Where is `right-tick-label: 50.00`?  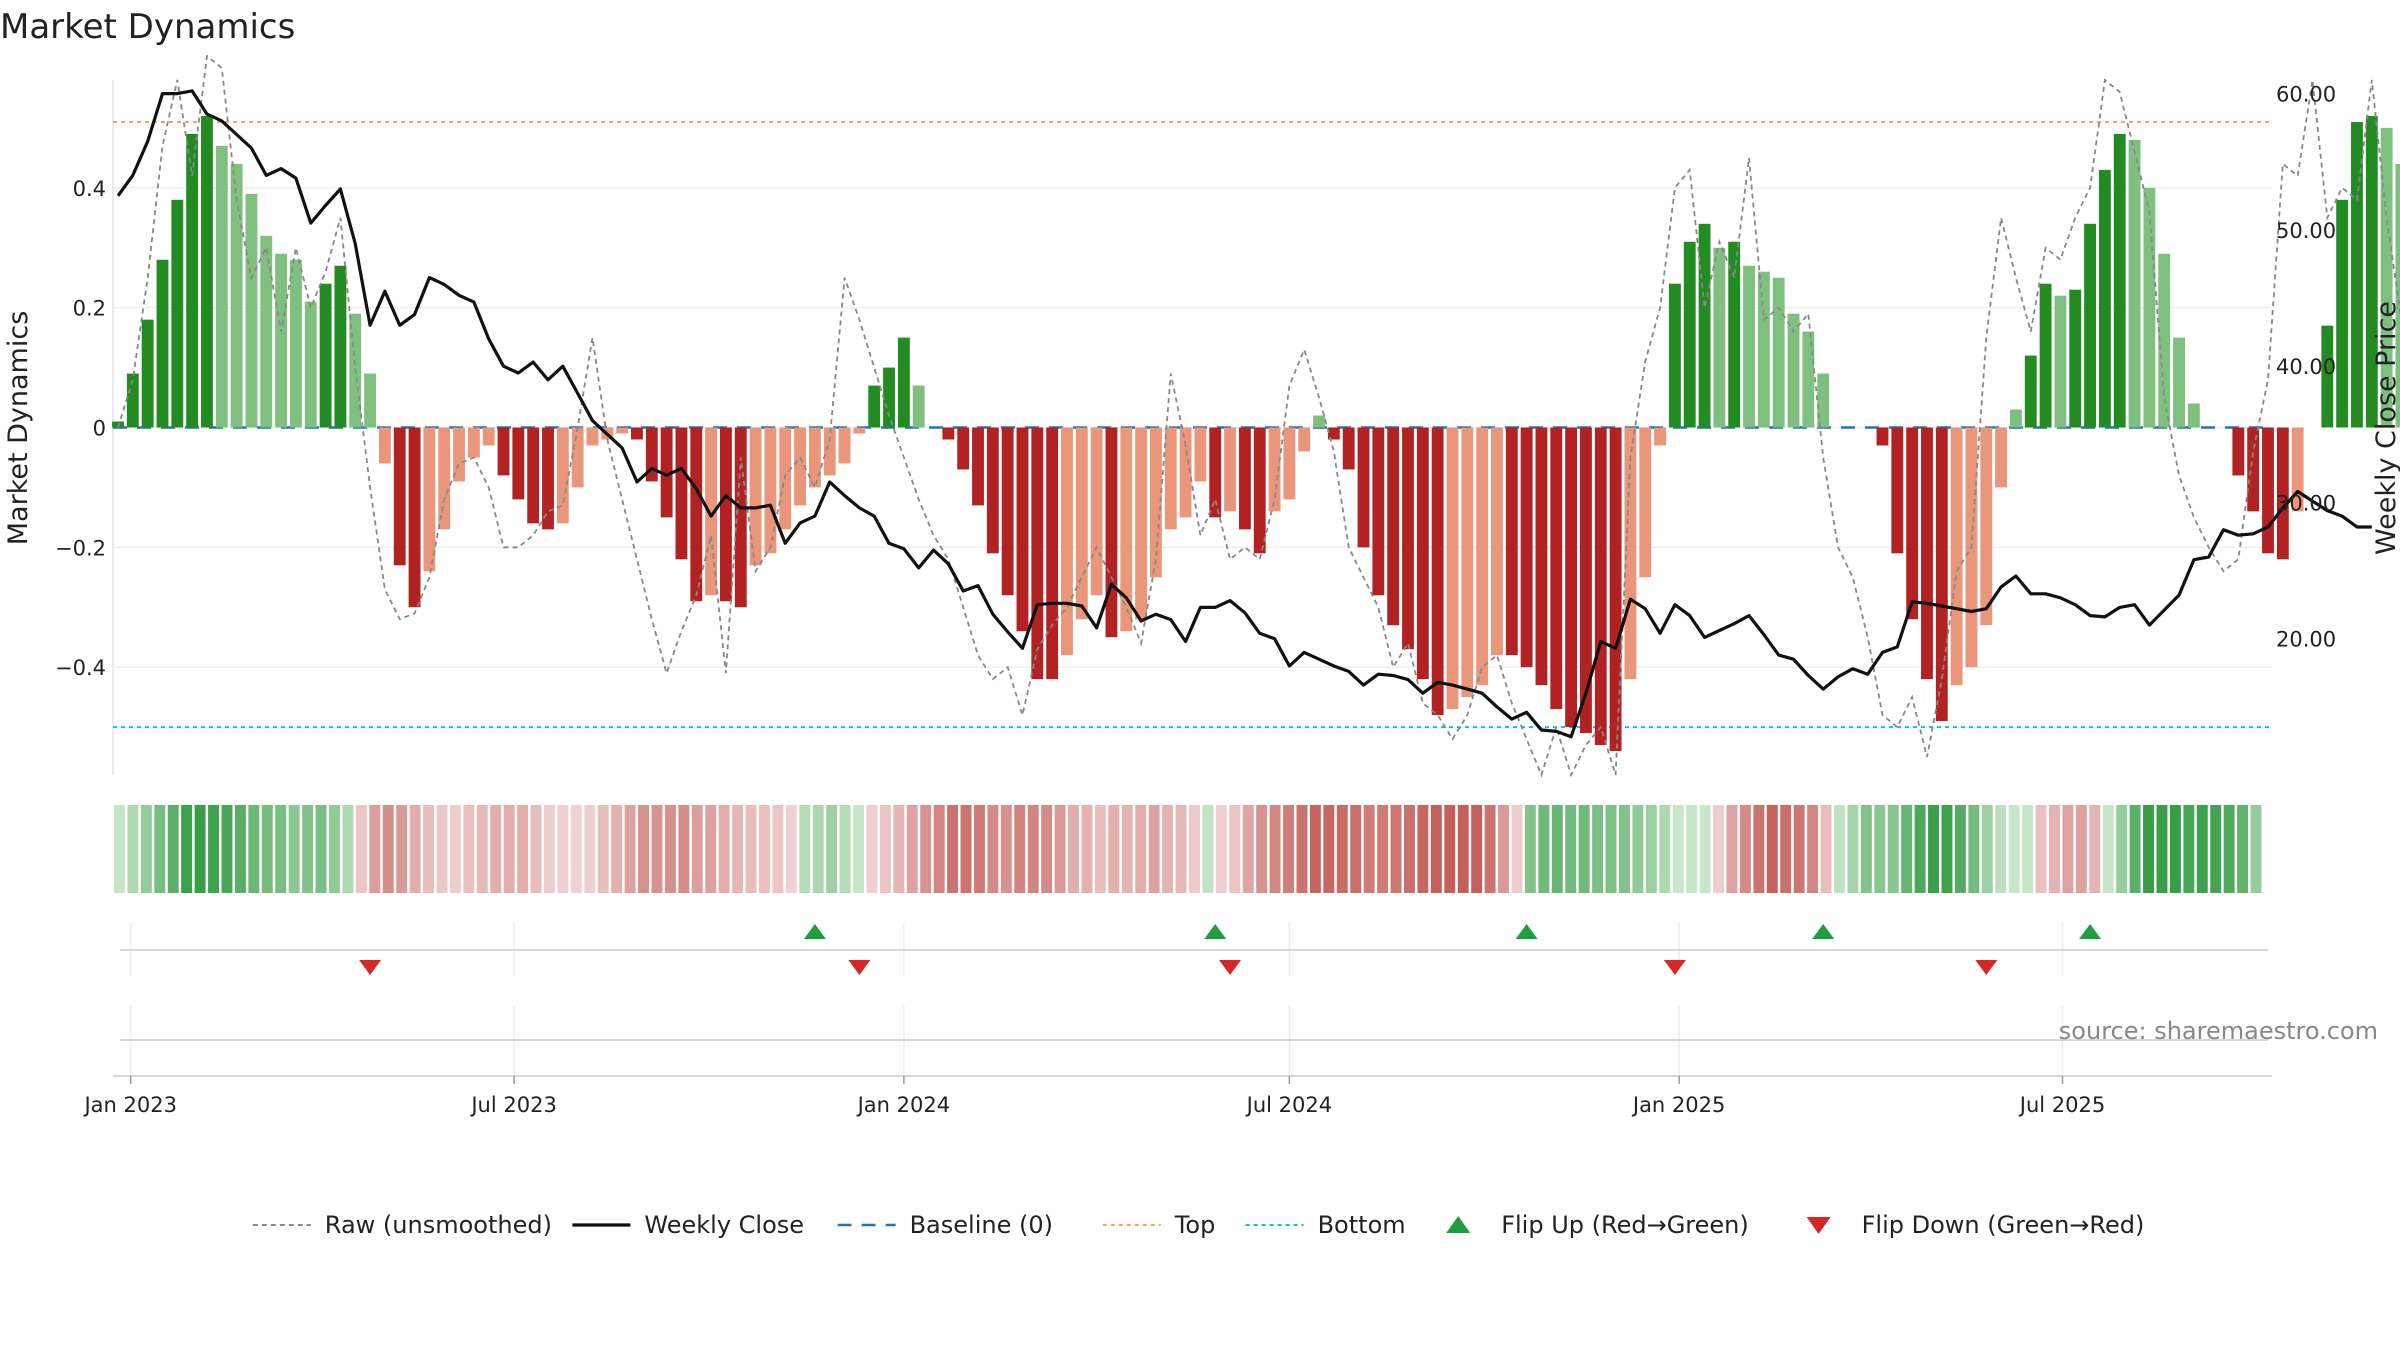
right-tick-label: 50.00 is located at coordinates (2306, 231).